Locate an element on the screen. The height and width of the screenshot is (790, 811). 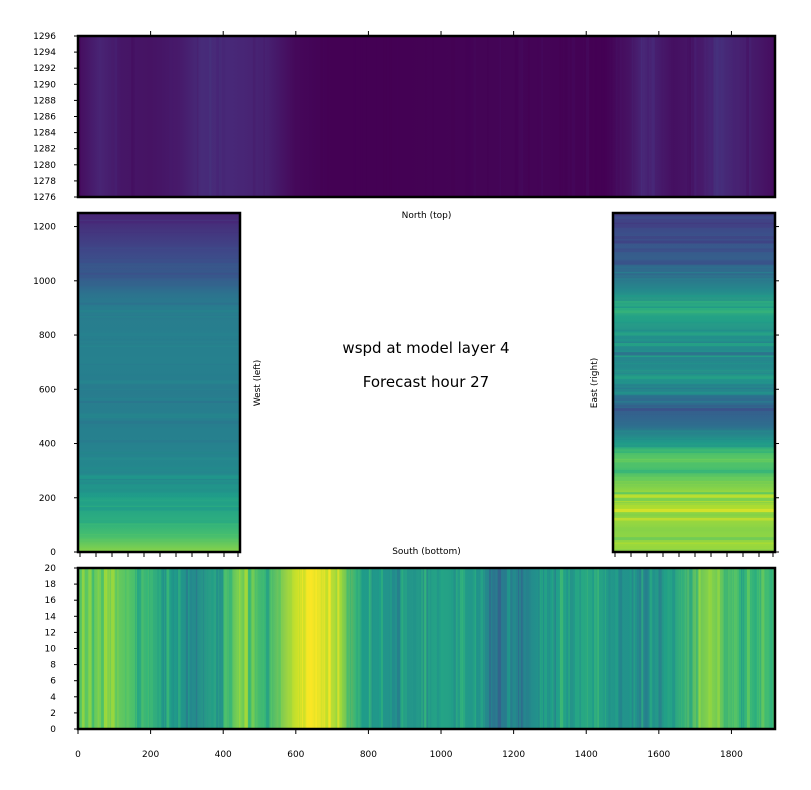
y-tick-label: 1286 is located at coordinates (44, 118).